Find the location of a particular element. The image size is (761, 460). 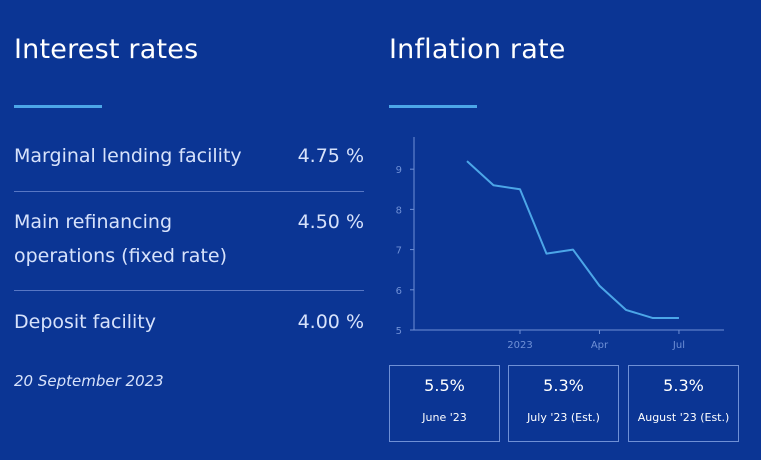

inflation-card-june: 5.5% June '23 is located at coordinates (444, 403).